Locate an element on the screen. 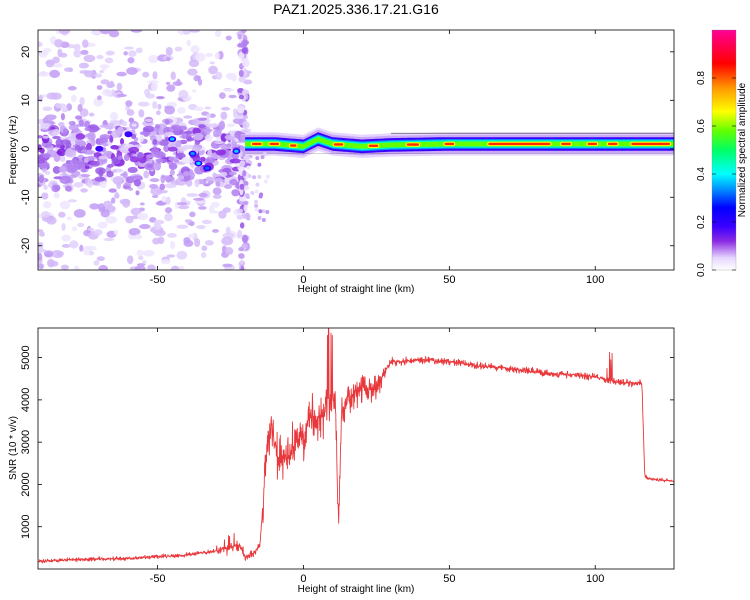 The image size is (750, 600). colorbar-tick-label: 0.4 is located at coordinates (701, 174).